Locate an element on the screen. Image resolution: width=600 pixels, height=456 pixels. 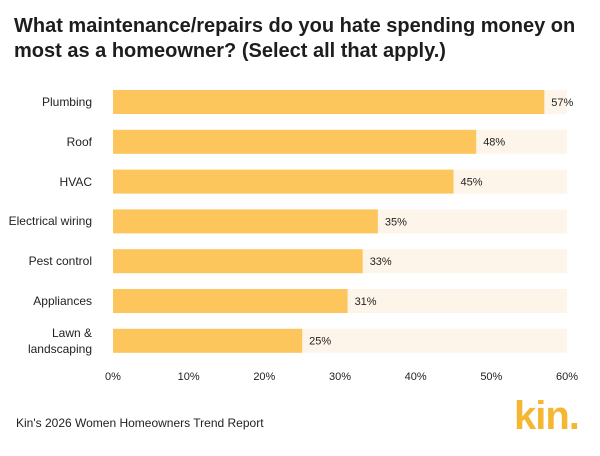
x-tick-label: 50% is located at coordinates (491, 377).